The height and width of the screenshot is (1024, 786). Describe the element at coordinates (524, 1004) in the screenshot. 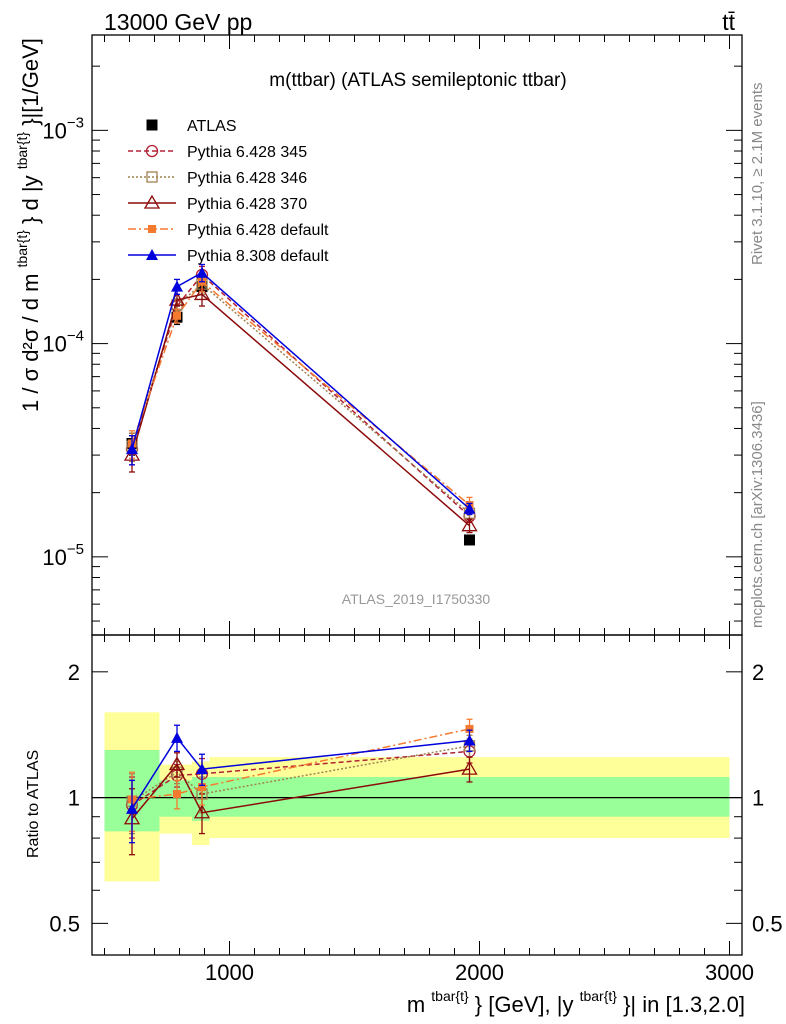

I see `x-label-part-2: } [GeV], |y` at that location.